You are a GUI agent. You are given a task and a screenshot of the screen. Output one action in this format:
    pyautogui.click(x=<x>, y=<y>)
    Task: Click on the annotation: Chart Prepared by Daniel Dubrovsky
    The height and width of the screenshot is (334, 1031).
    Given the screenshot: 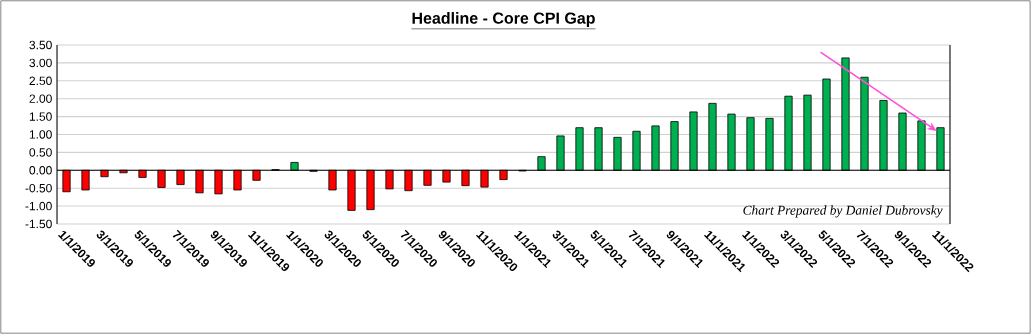 What is the action you would take?
    pyautogui.click(x=843, y=211)
    